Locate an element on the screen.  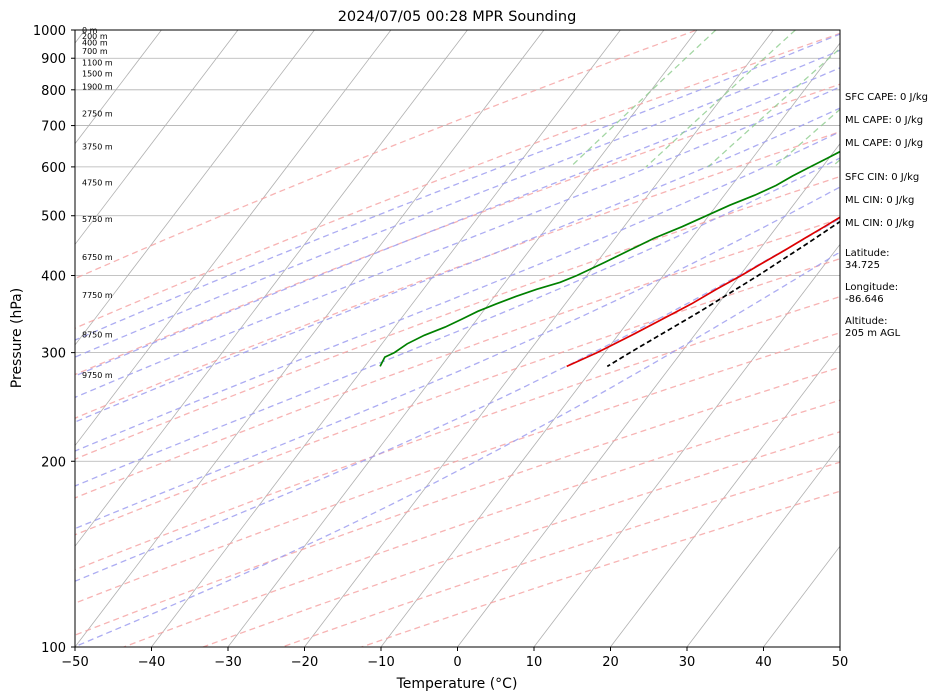
latitude-value: 34.725 is located at coordinates (862, 265).